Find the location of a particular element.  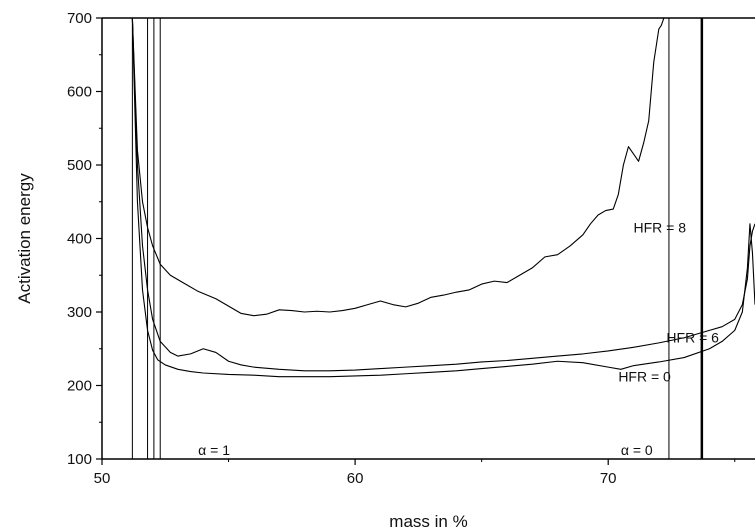

annotation-2: HFR = 0 is located at coordinates (644, 377).